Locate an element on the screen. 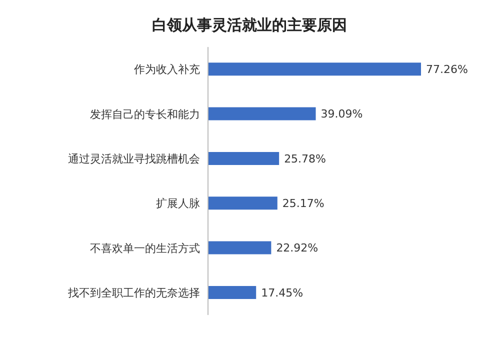 This screenshot has width=499, height=345. data-label: 22.92% is located at coordinates (297, 248).